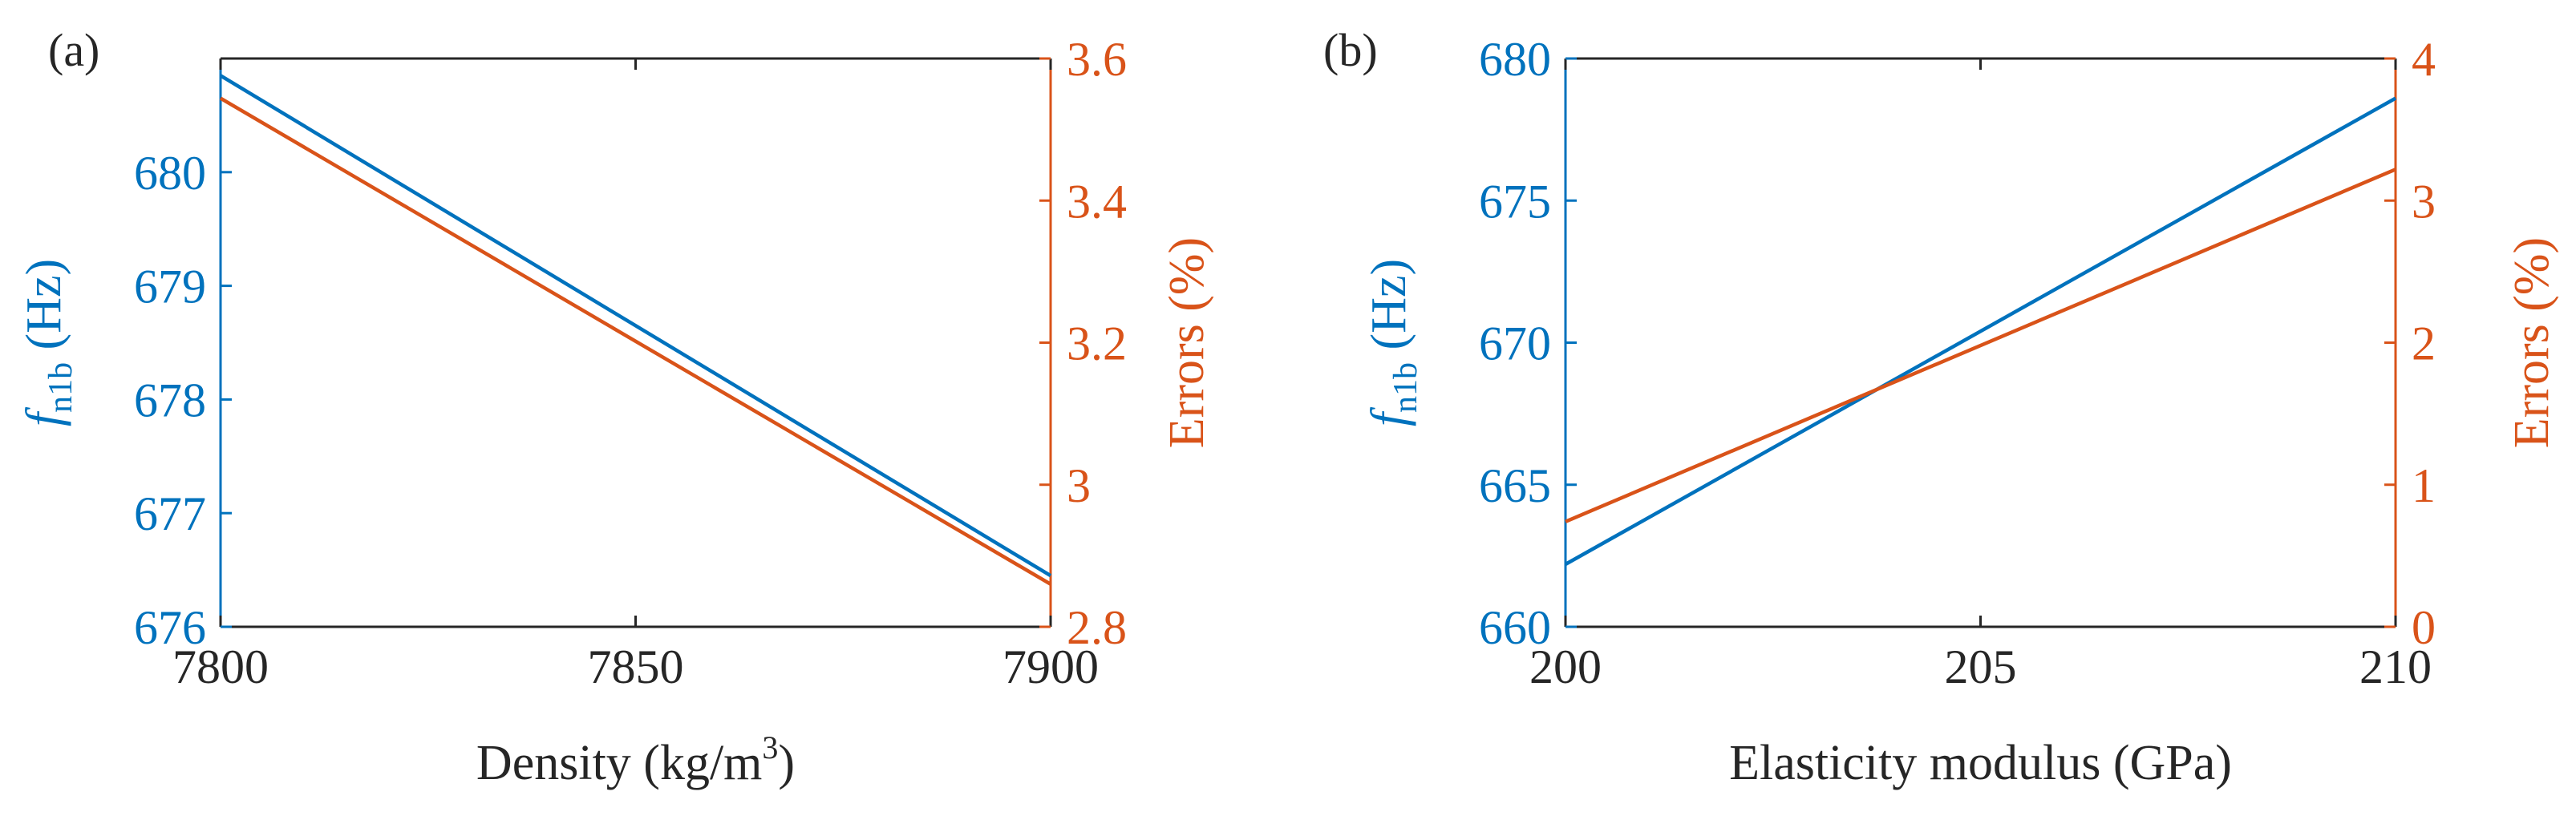  Describe the element at coordinates (1097, 343) in the screenshot. I see `y-right-tick-label: 3.2` at that location.